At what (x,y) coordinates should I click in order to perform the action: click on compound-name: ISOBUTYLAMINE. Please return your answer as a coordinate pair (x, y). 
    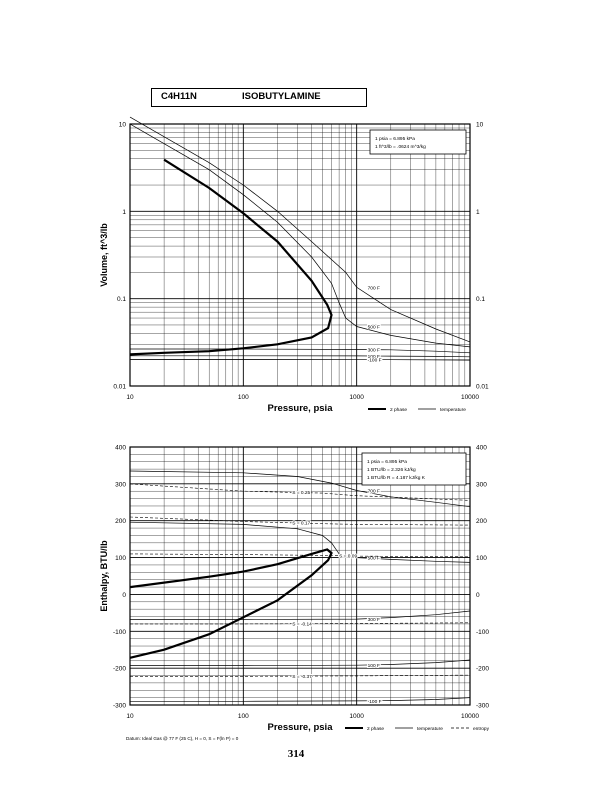
    Looking at the image, I should click on (281, 96).